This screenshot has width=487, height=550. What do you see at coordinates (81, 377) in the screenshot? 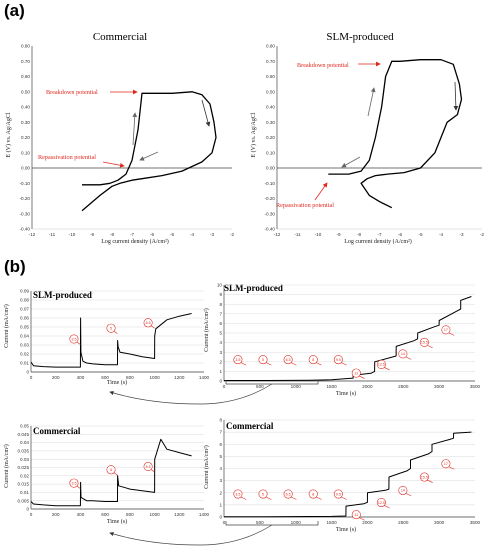
I see `x-tick-label: 400` at bounding box center [81, 377].